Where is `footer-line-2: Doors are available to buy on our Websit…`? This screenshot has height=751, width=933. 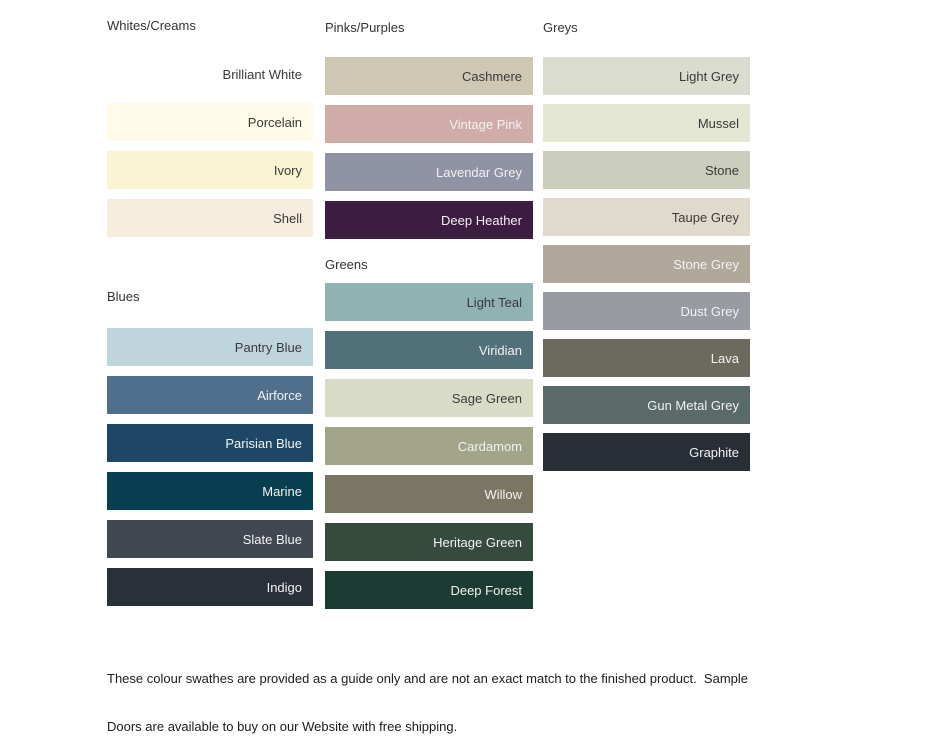 footer-line-2: Doors are available to buy on our Websit… is located at coordinates (282, 726).